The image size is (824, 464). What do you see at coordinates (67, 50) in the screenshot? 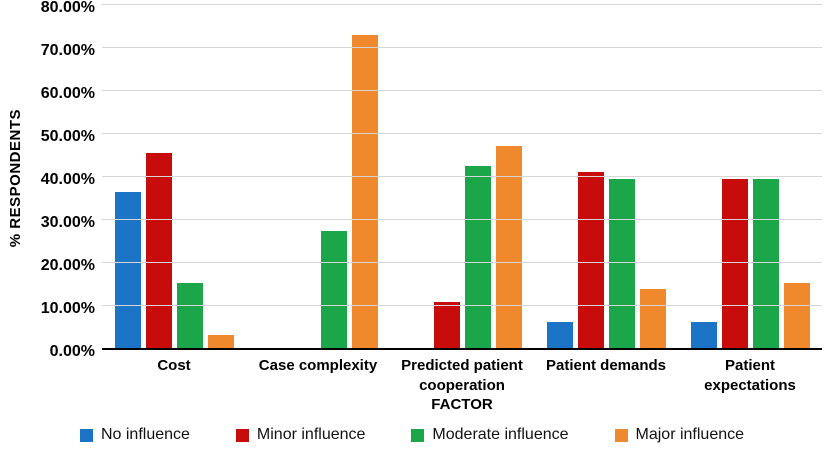
I see `y-tick-label: 70.00%` at bounding box center [67, 50].